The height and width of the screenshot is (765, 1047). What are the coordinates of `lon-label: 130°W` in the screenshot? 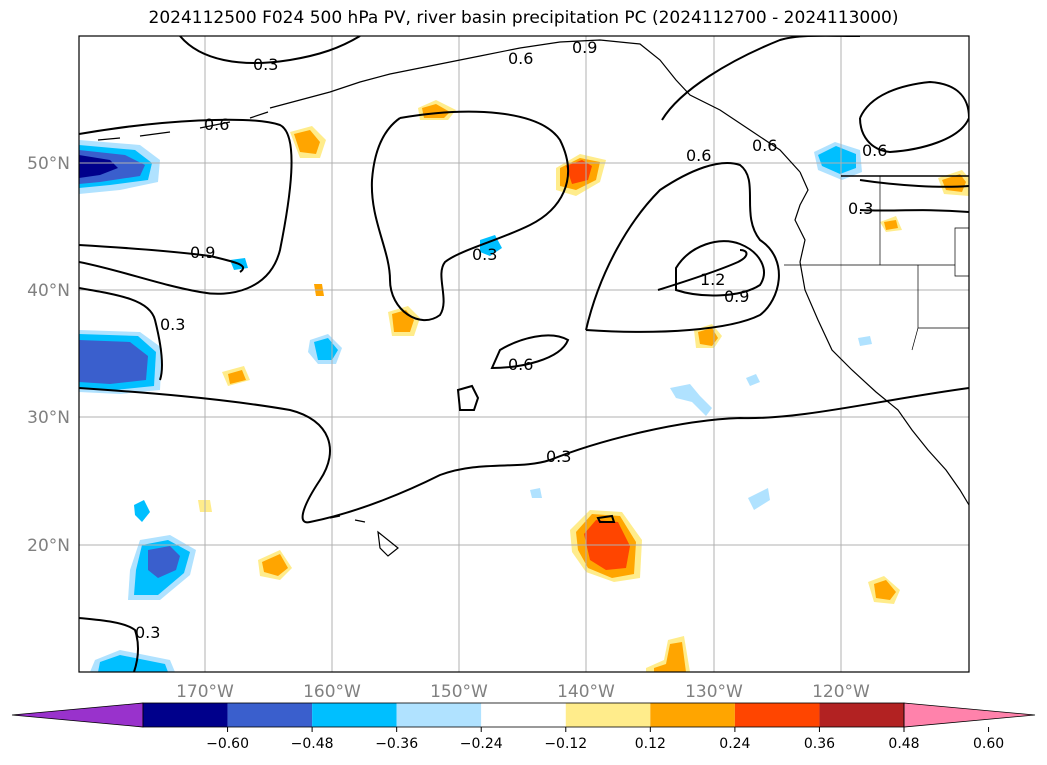 It's located at (714, 692).